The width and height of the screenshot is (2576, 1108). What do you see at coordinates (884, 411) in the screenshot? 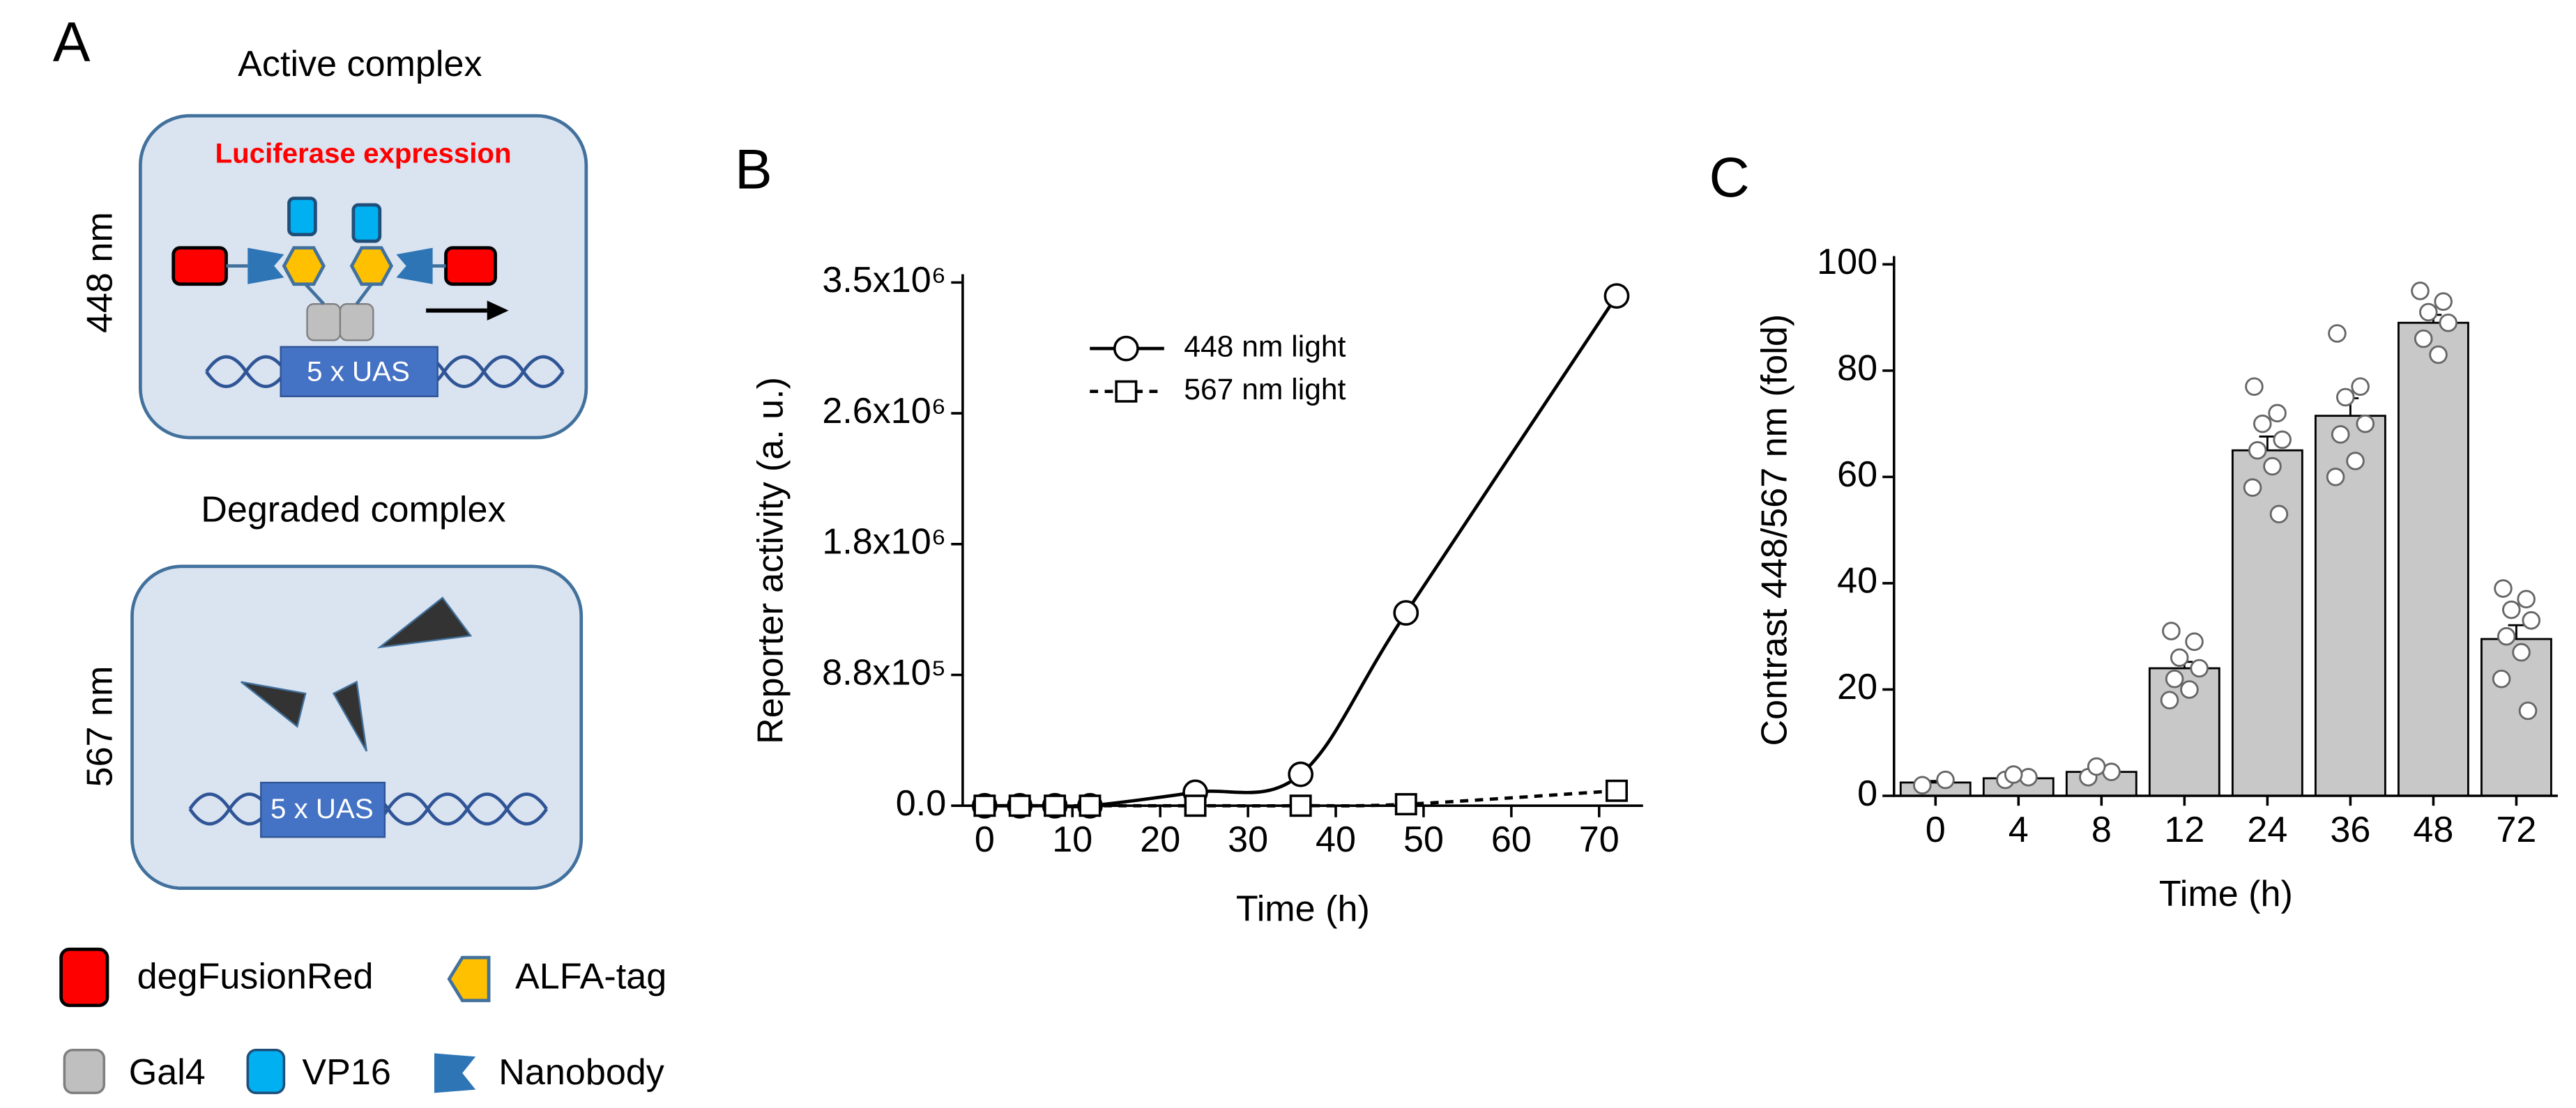
I see `y-tick-label: 2.6x10⁶` at bounding box center [884, 411].